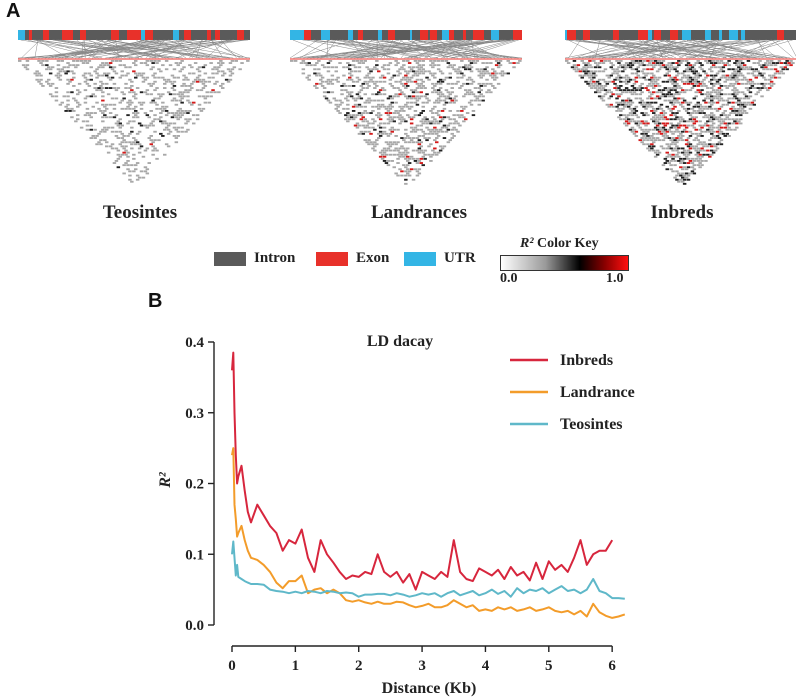 The width and height of the screenshot is (796, 700). I want to click on y-tick-label: 0.0, so click(194, 626).